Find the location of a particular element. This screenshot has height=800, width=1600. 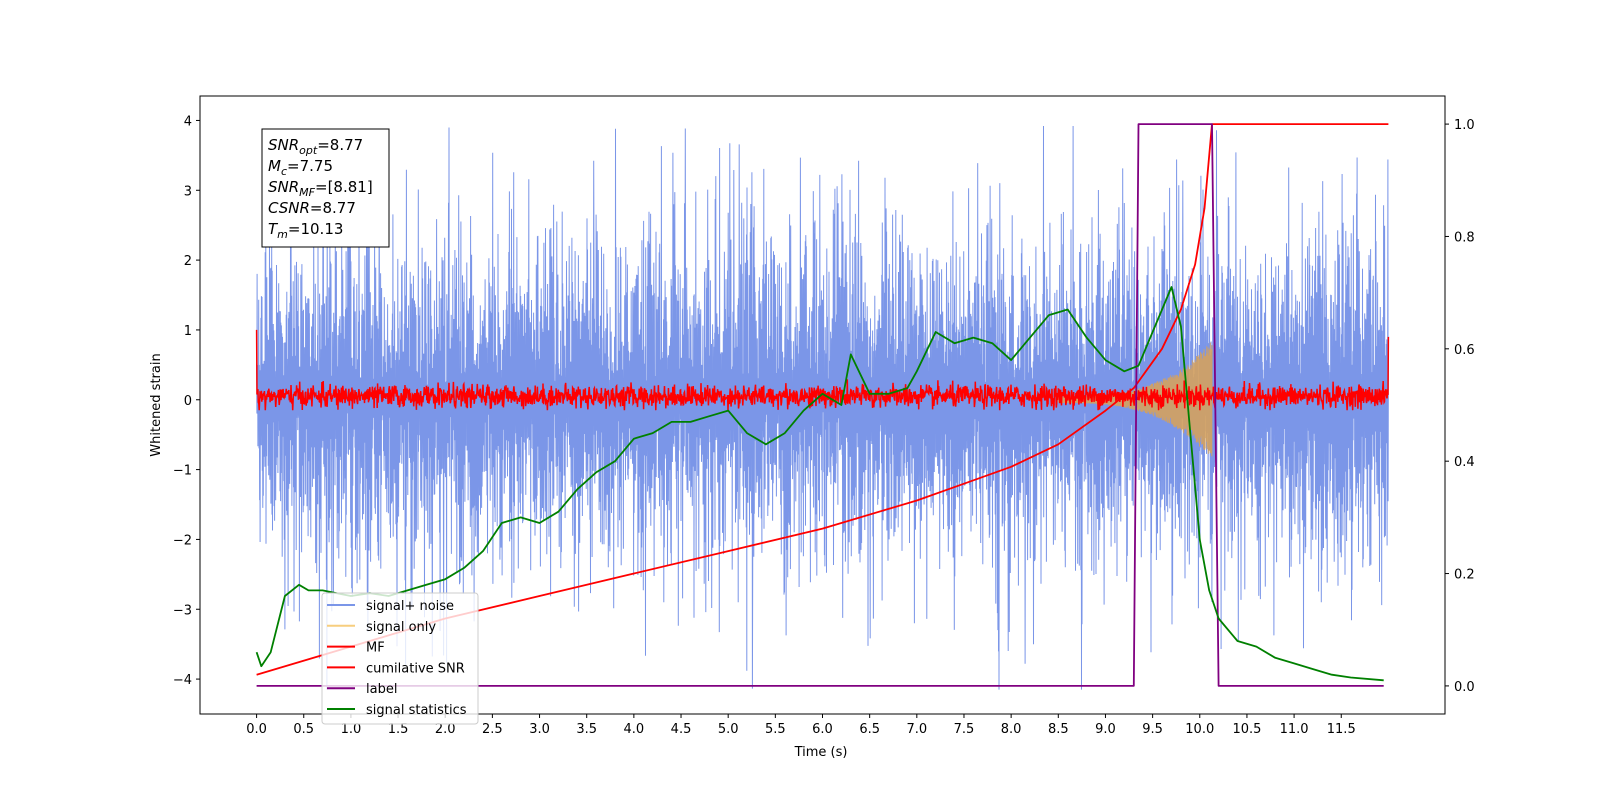

annotation-line: CSNR=8.77 is located at coordinates (312, 208).